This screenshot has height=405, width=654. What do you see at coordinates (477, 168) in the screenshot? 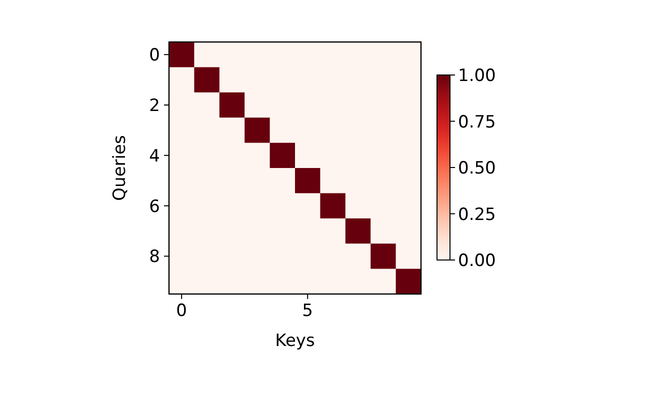
I see `color-bar-label: 0.50` at bounding box center [477, 168].